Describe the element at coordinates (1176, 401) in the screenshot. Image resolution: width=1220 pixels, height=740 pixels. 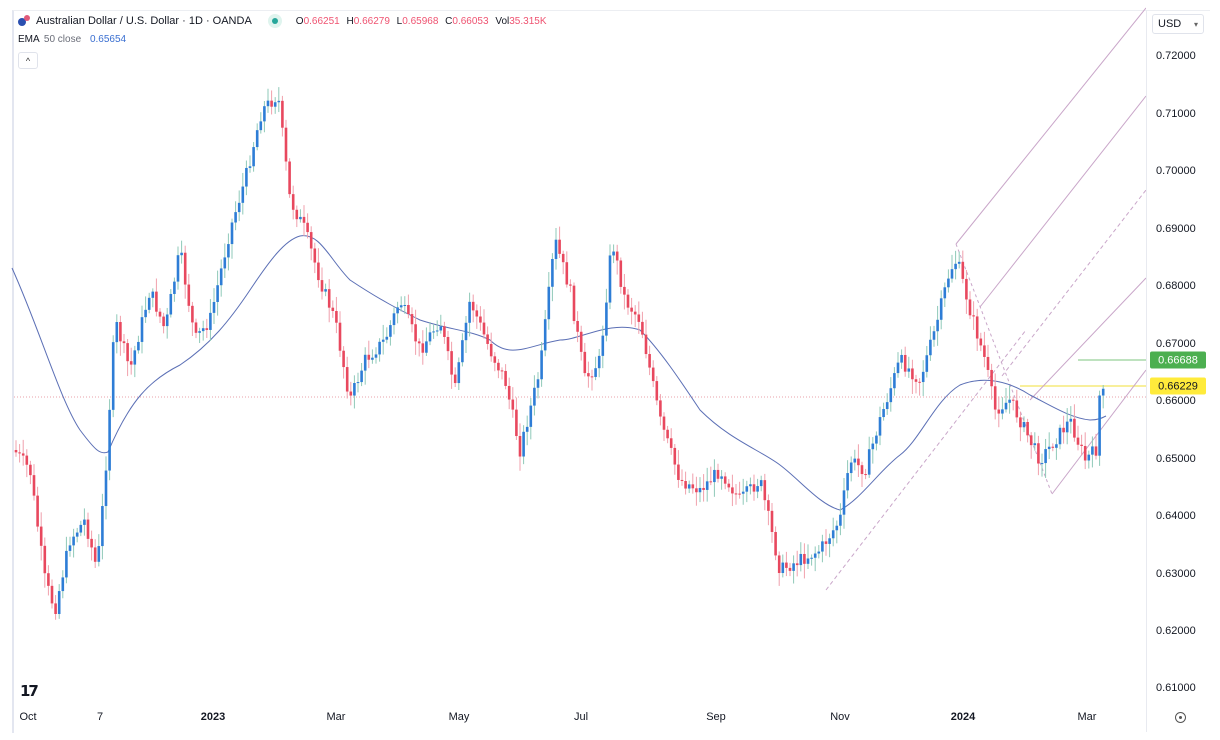
I see `price-tick-label: 0.66000` at that location.